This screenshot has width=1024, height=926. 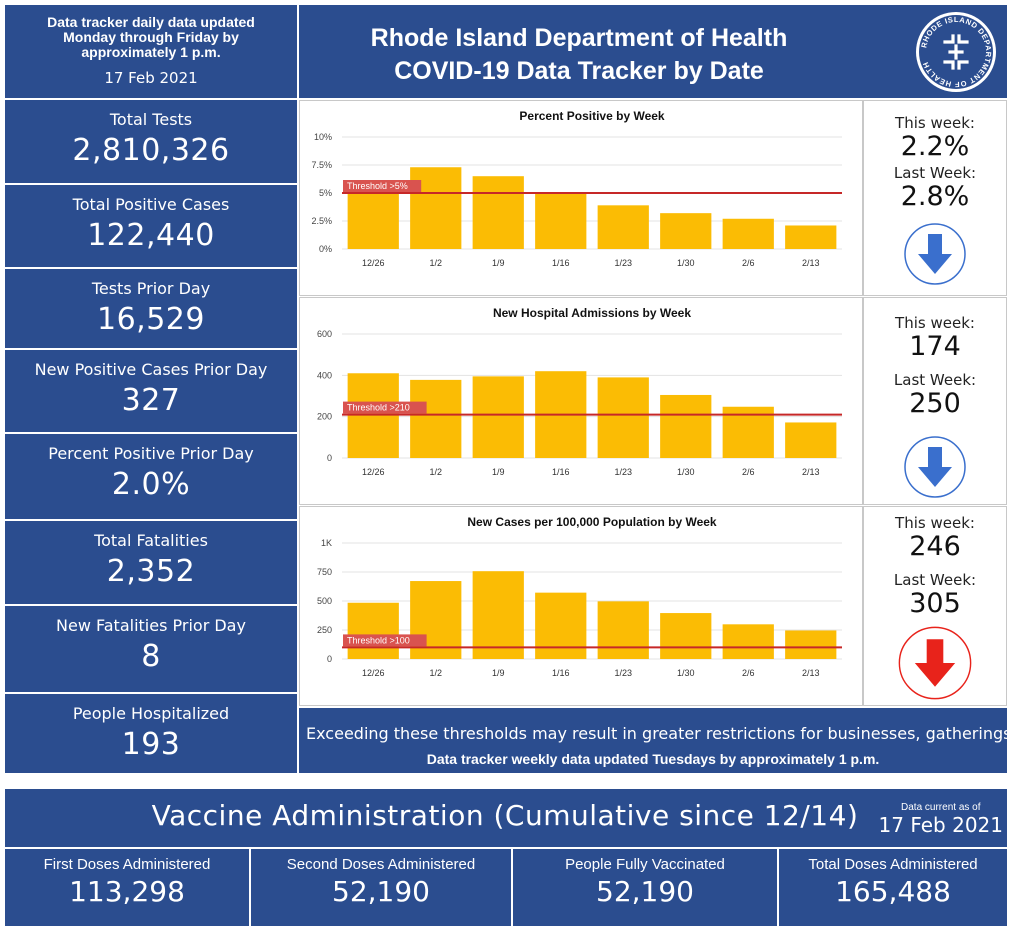 I want to click on stat-new-fatalities-prior-day: New Fatalities Prior Day 8, so click(x=151, y=649).